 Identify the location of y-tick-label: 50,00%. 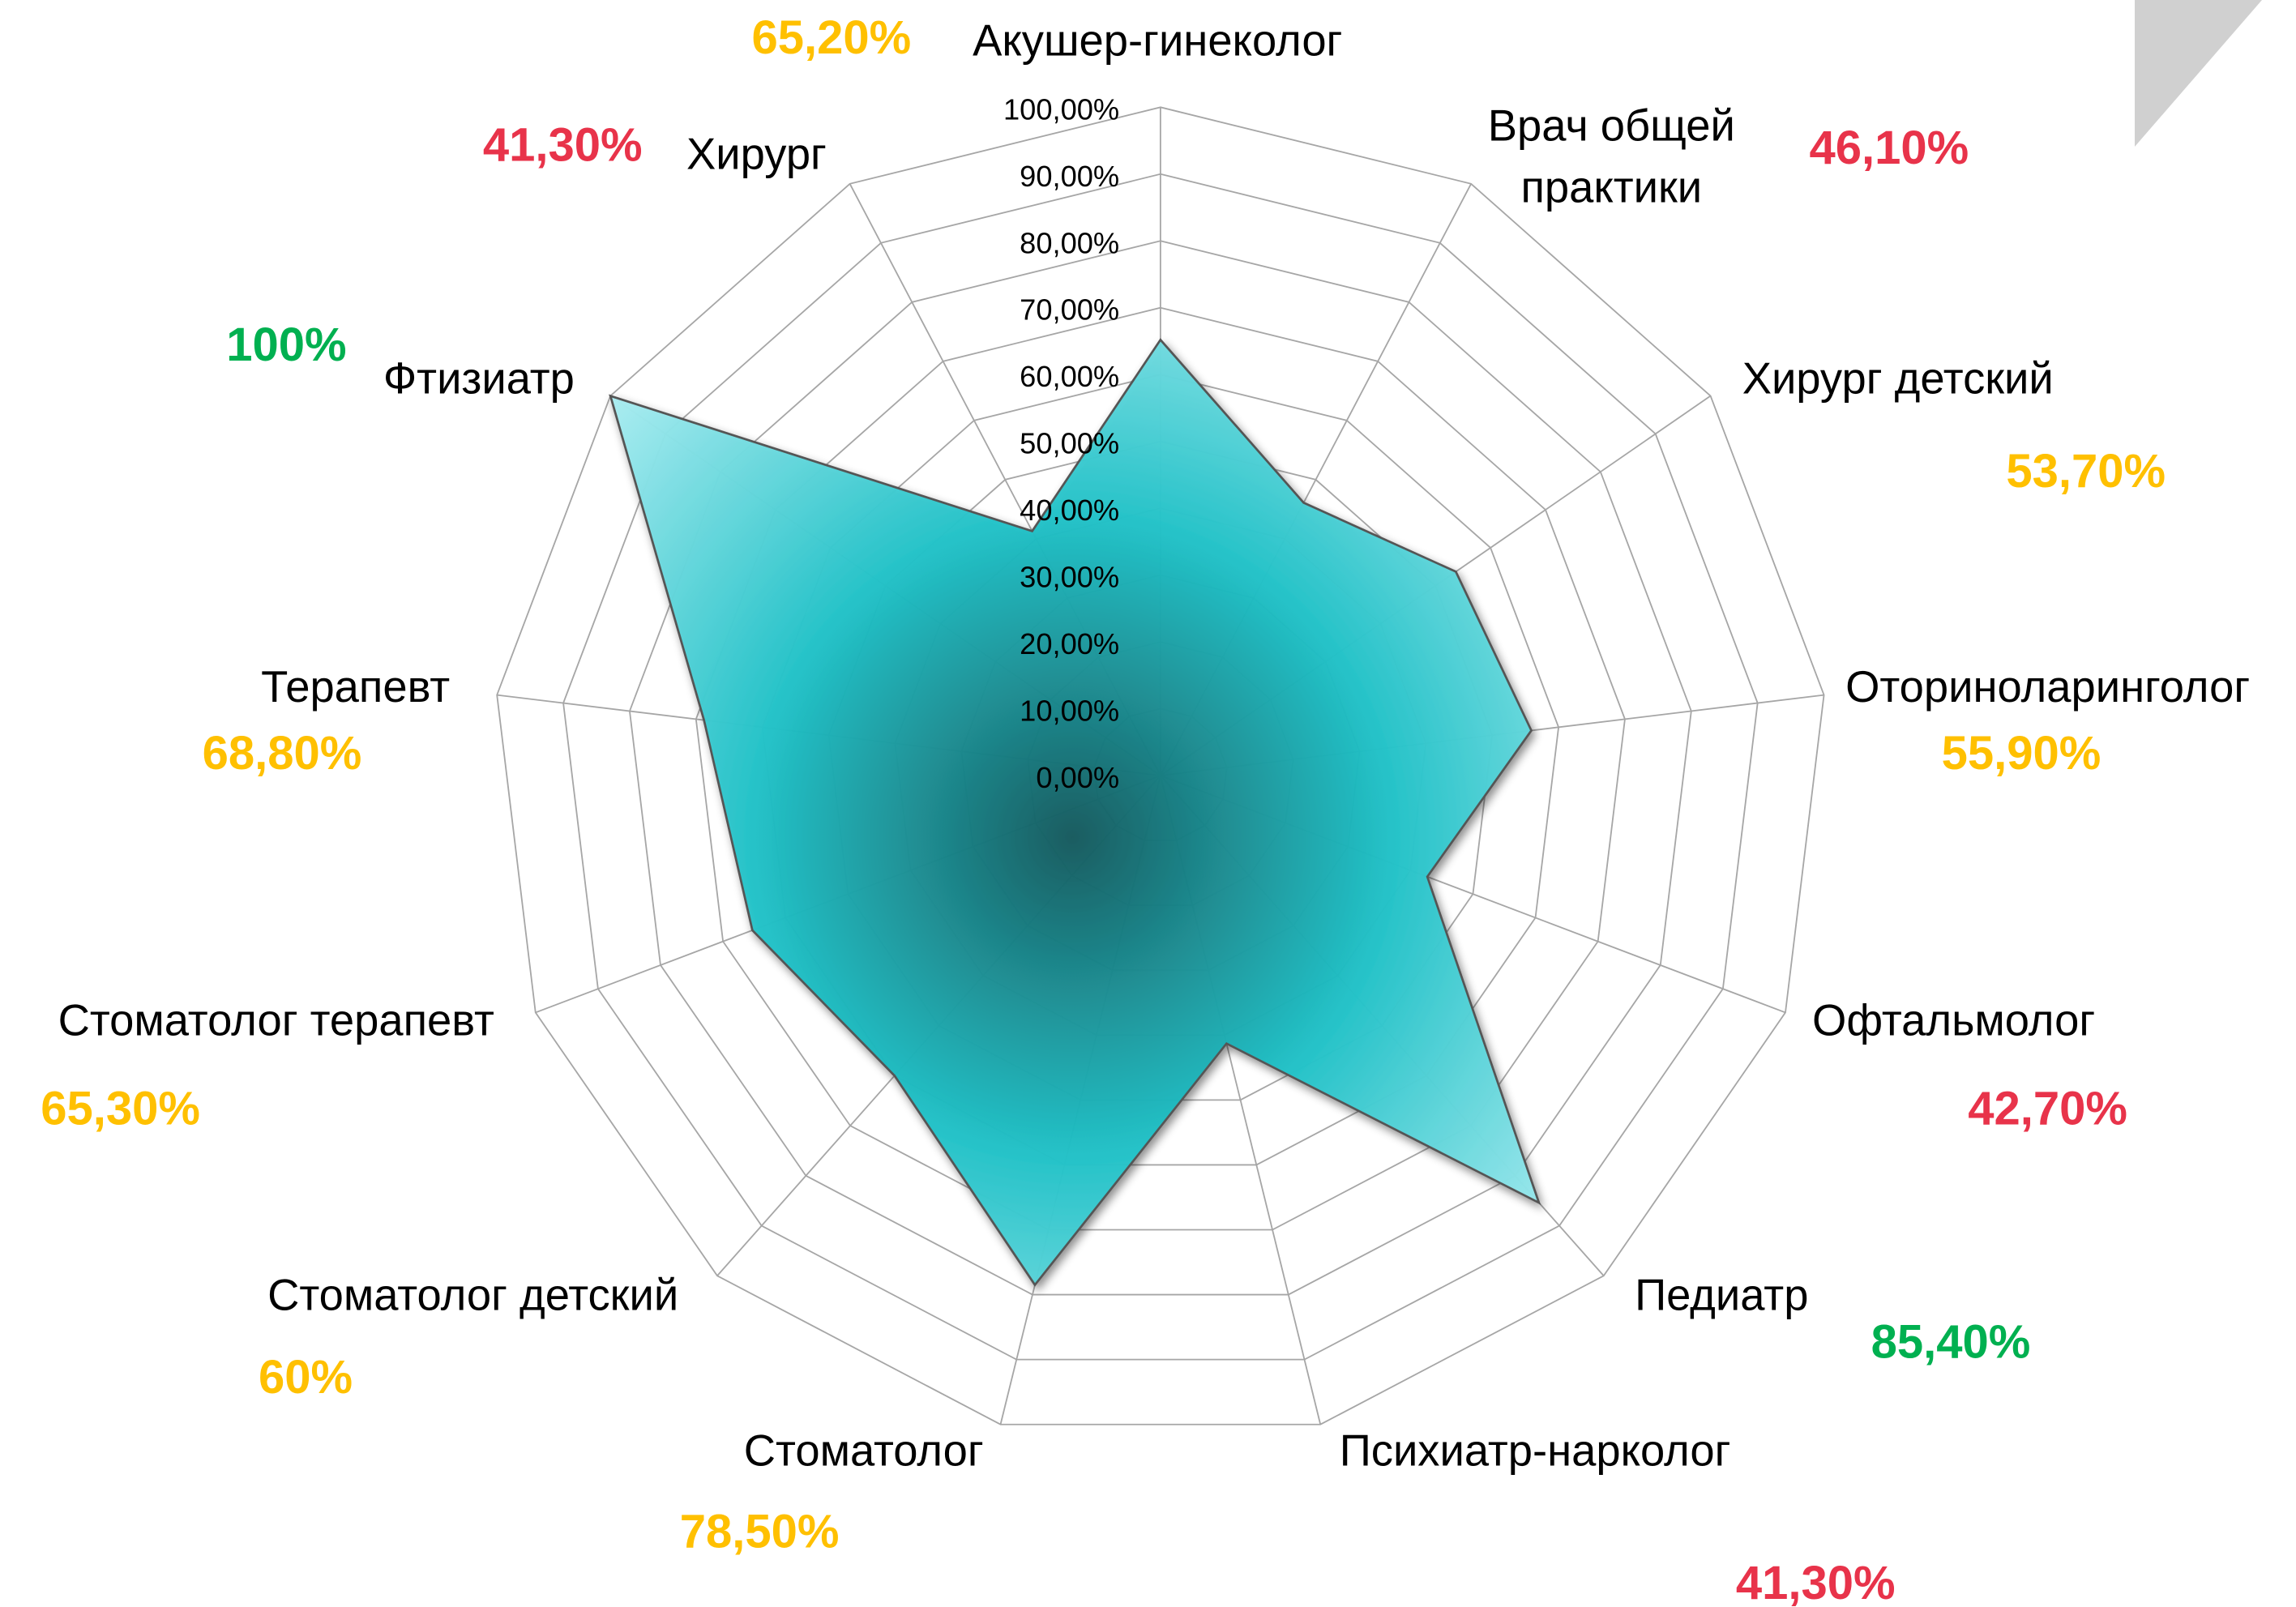
(1069, 443).